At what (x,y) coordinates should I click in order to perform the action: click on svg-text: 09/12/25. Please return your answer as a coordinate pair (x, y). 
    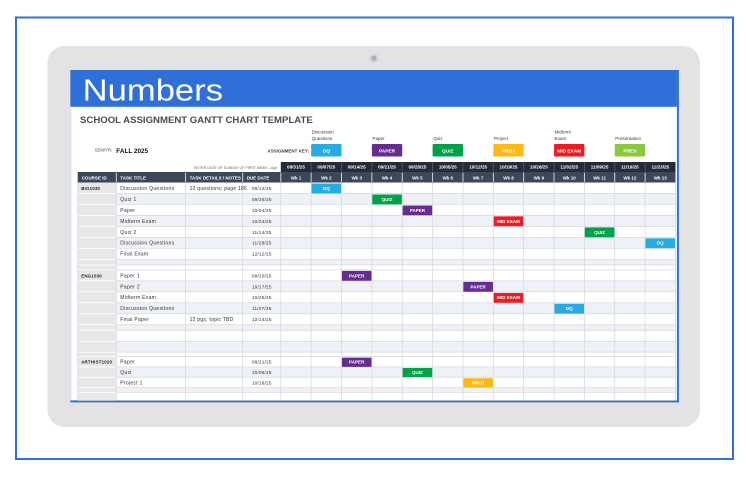
    Looking at the image, I should click on (262, 188).